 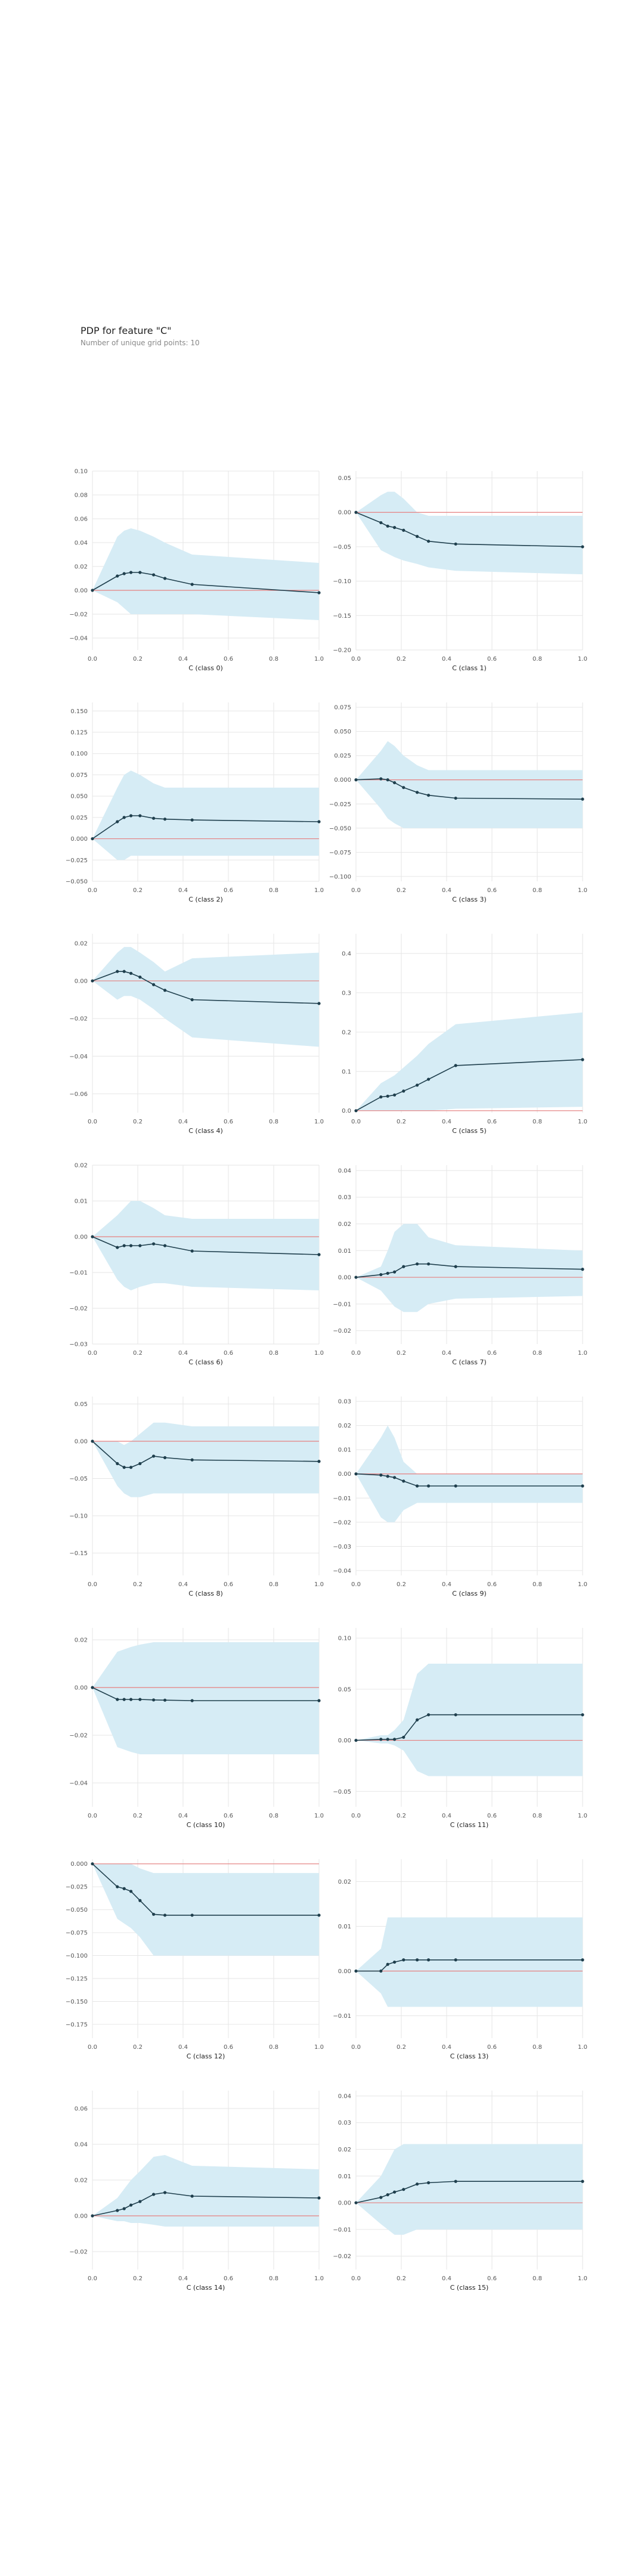 What do you see at coordinates (78, 1784) in the screenshot?
I see `y-tick-label: −0.04` at bounding box center [78, 1784].